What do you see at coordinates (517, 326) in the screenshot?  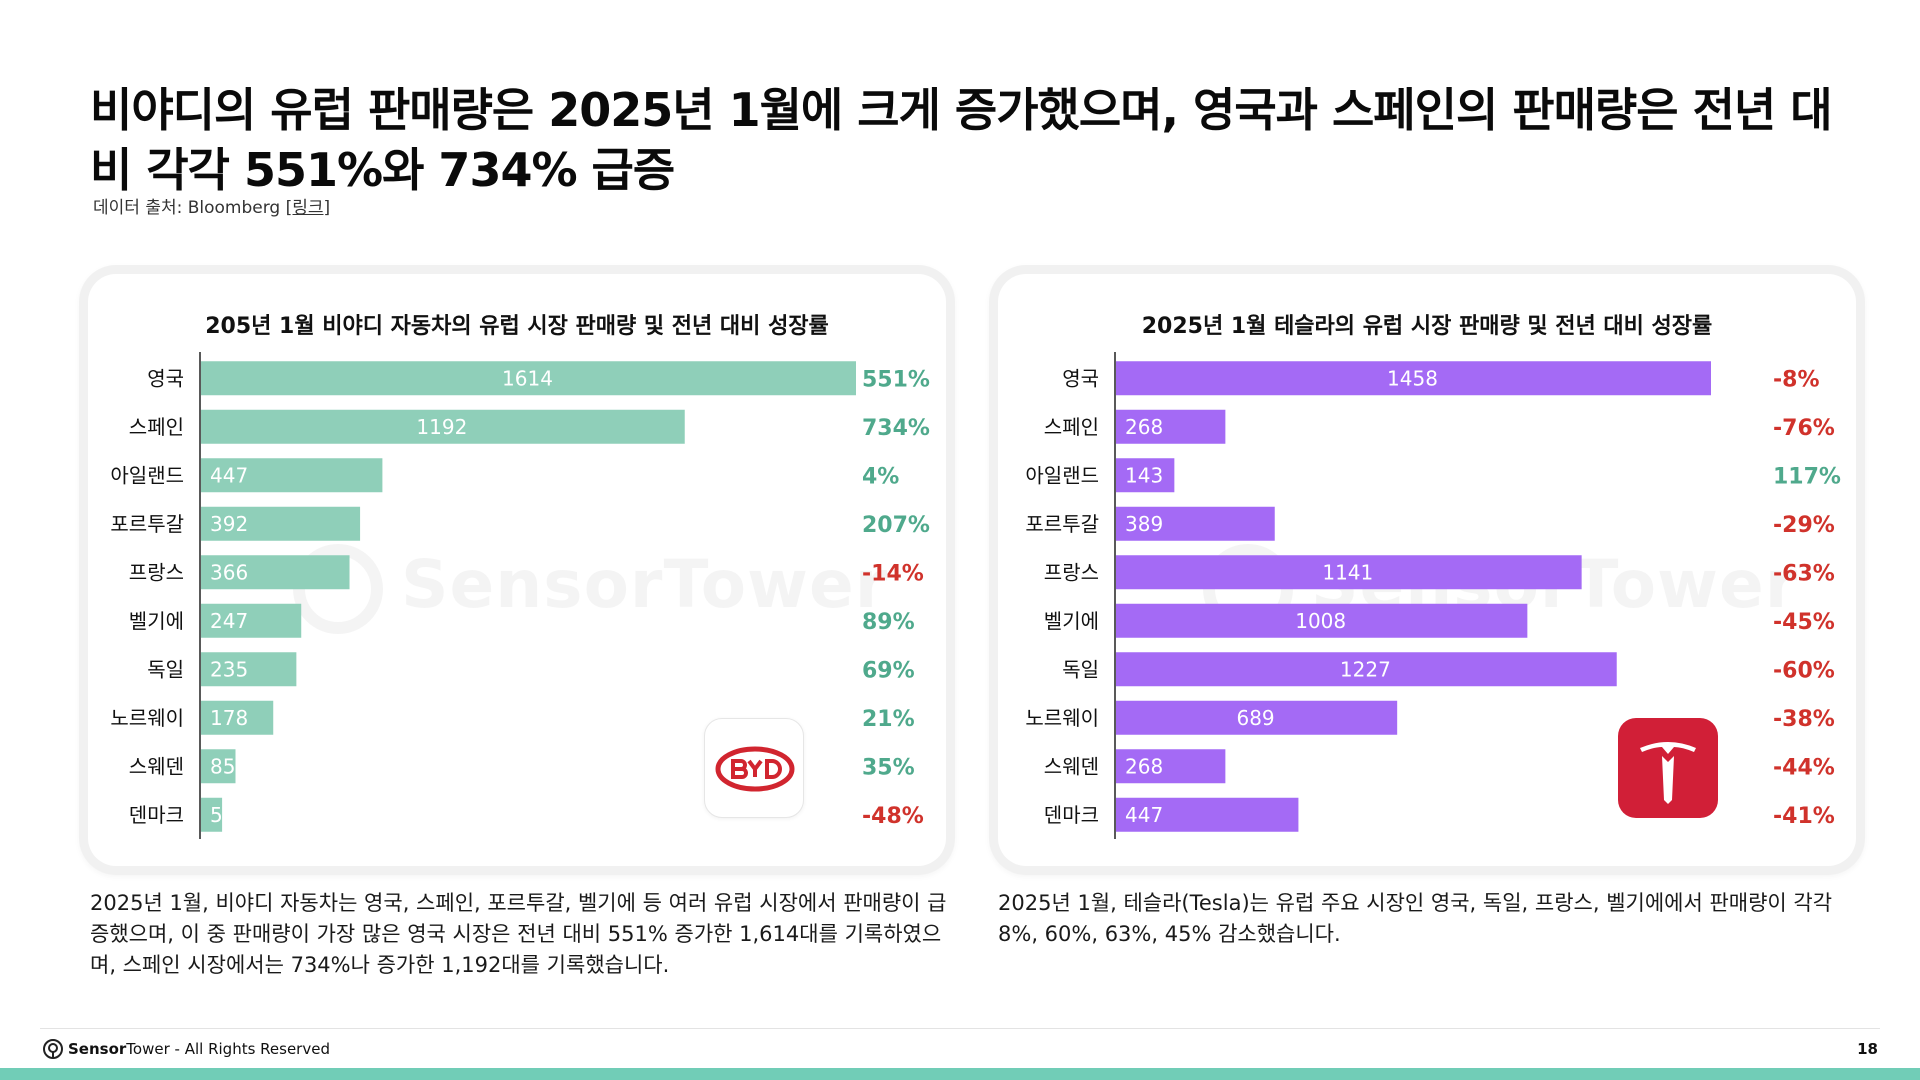 I see `byd-chart-title: 205년 1월 비야디 자동차의 유럽 시장 판매량 및 전년 대비 성장률` at bounding box center [517, 326].